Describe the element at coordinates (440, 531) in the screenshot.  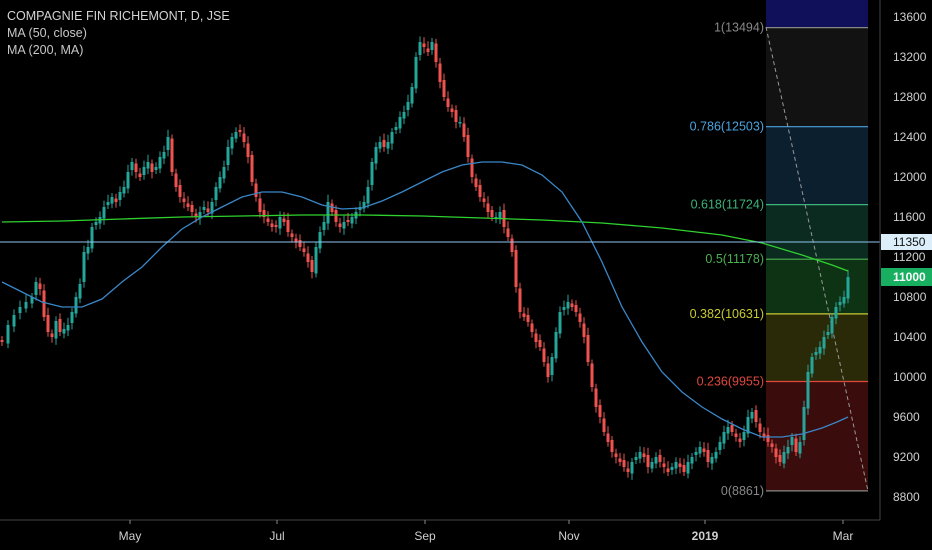
I see `axis-bottom: May Jul Sep Nov 2019 Mar` at that location.